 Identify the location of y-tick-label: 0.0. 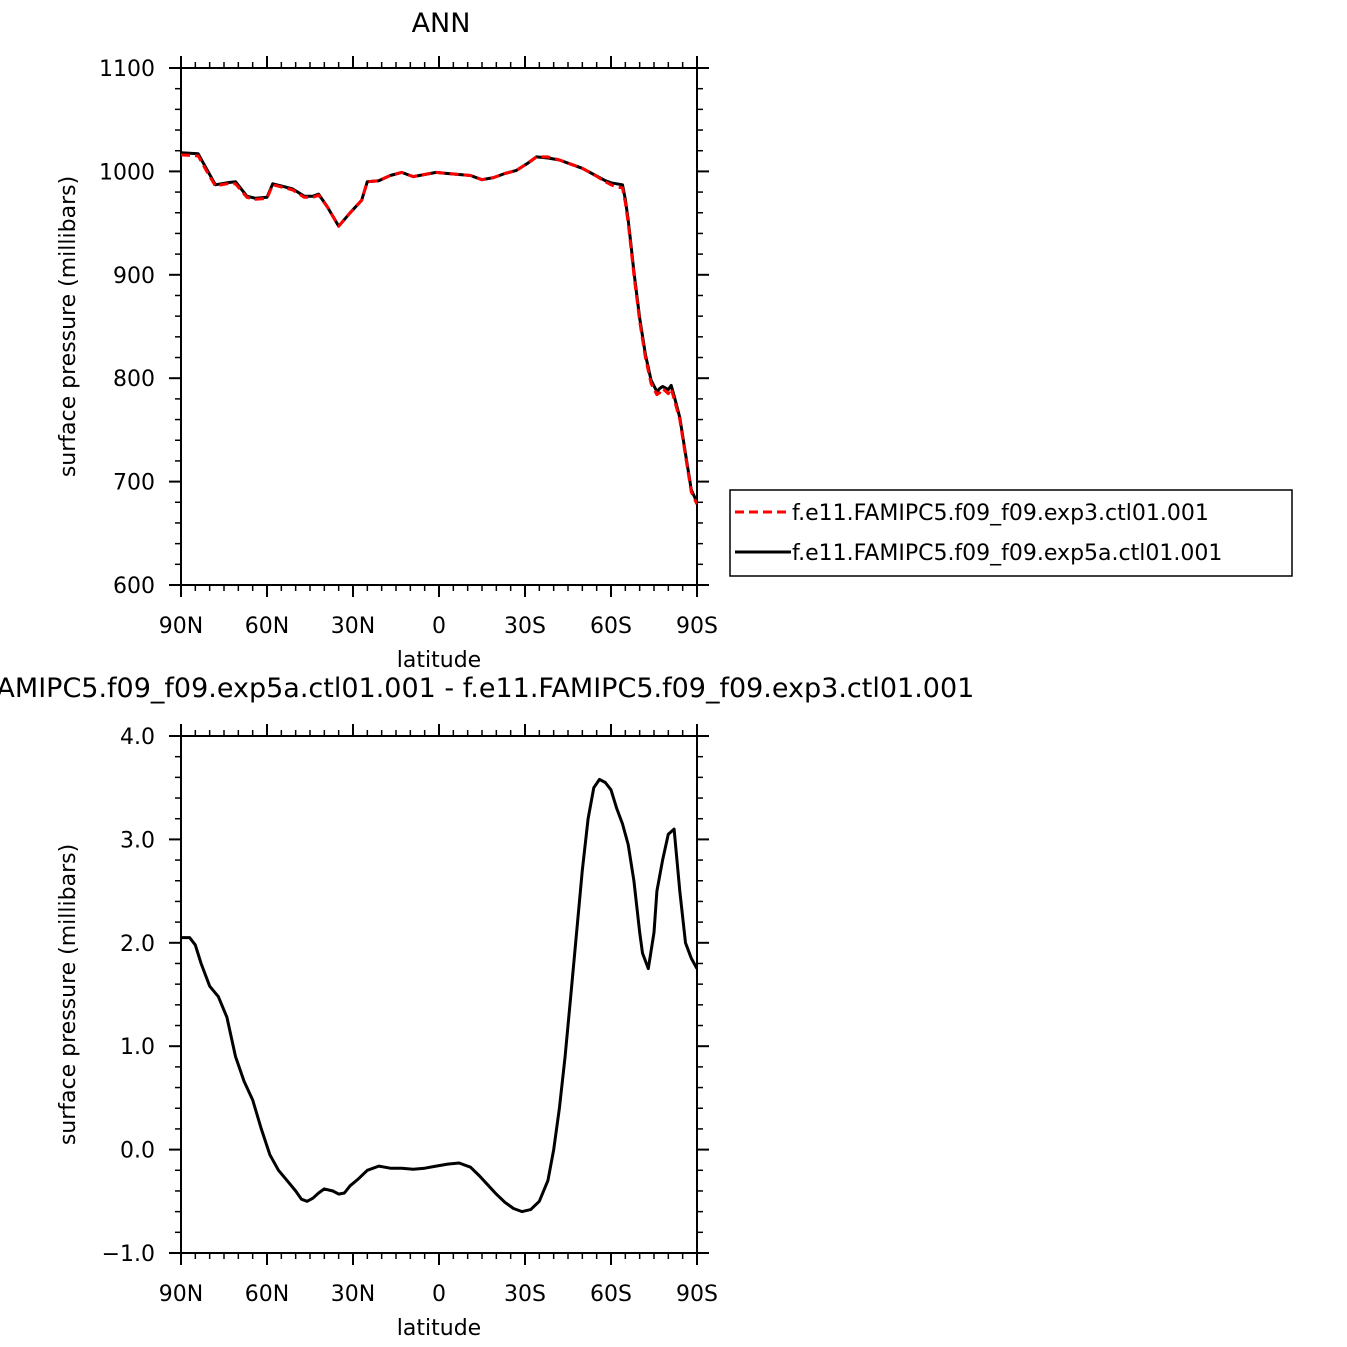
(137, 1151).